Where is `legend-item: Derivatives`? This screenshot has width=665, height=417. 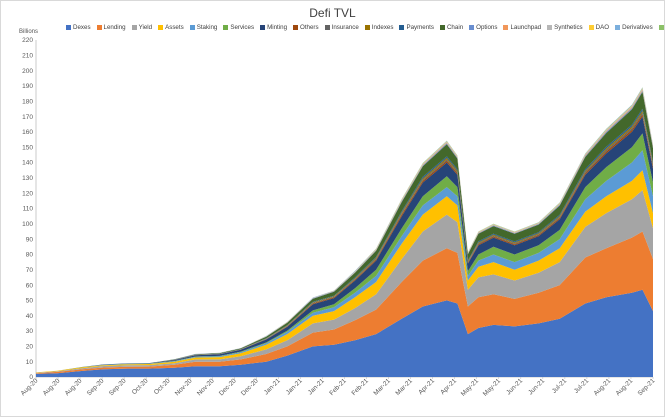 legend-item: Derivatives is located at coordinates (634, 27).